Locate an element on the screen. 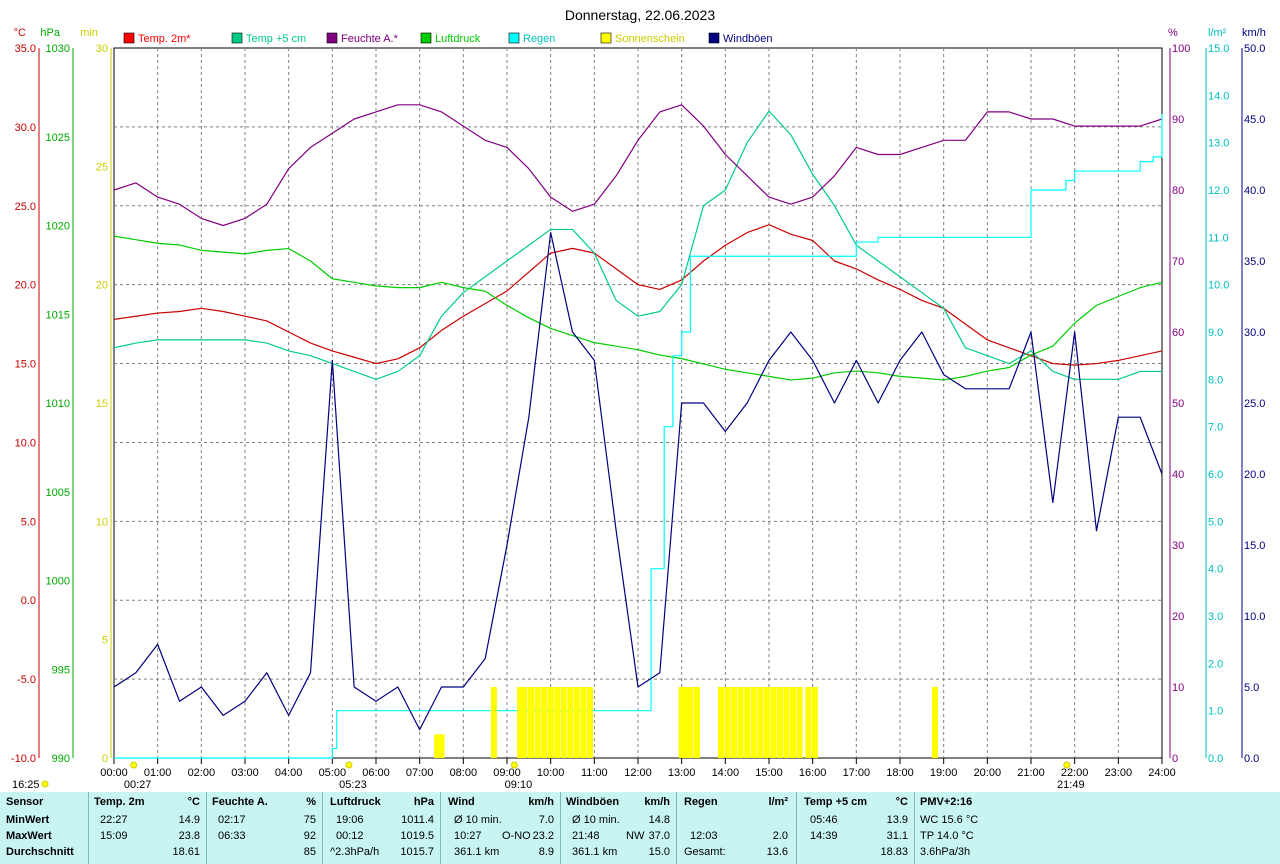 This screenshot has width=1280, height=864. x-tick-label: 13:00 is located at coordinates (682, 773).